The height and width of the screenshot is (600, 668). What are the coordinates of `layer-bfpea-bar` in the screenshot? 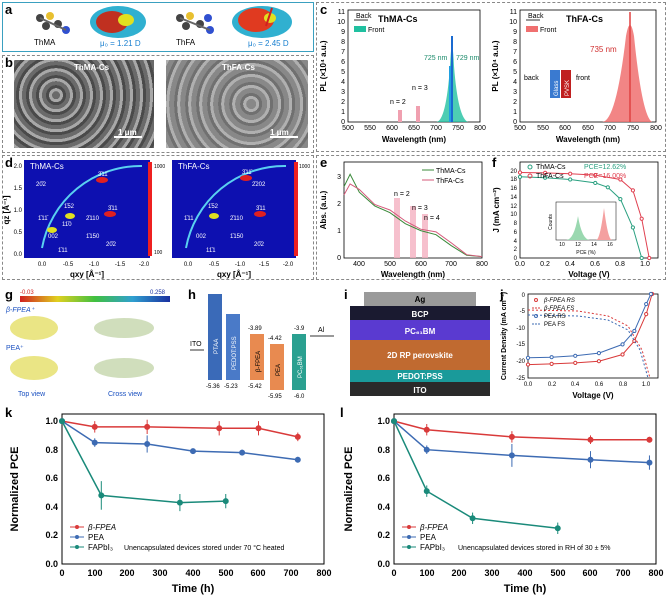 It's located at (257, 357).